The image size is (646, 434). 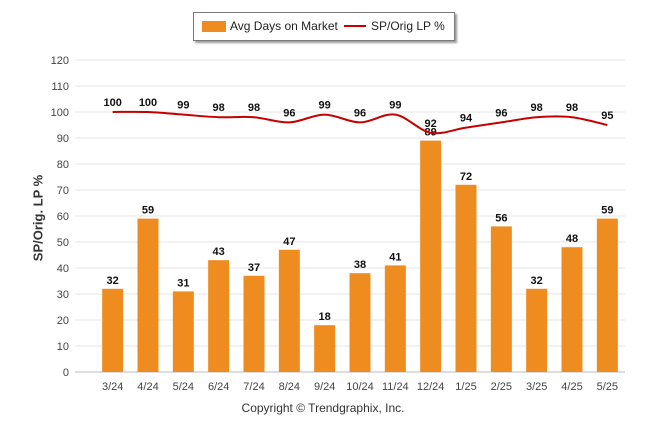 I want to click on x-tick-label: 4/25, so click(x=571, y=387).